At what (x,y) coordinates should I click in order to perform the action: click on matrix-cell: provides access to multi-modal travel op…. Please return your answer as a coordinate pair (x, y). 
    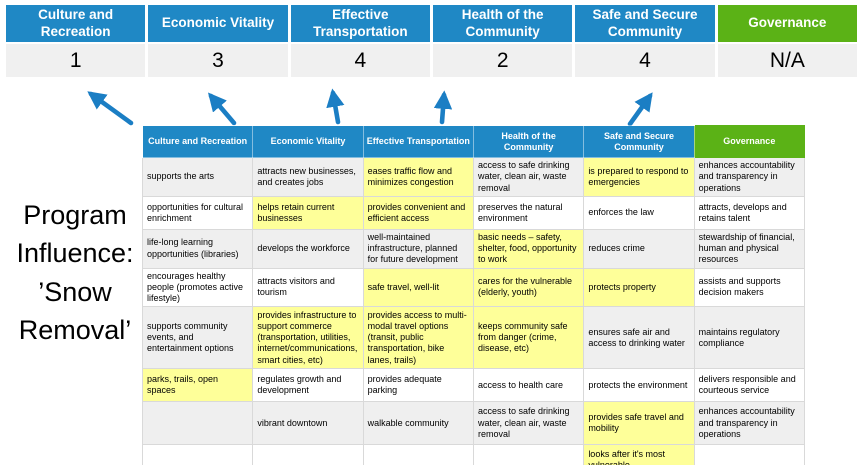
    Looking at the image, I should click on (418, 338).